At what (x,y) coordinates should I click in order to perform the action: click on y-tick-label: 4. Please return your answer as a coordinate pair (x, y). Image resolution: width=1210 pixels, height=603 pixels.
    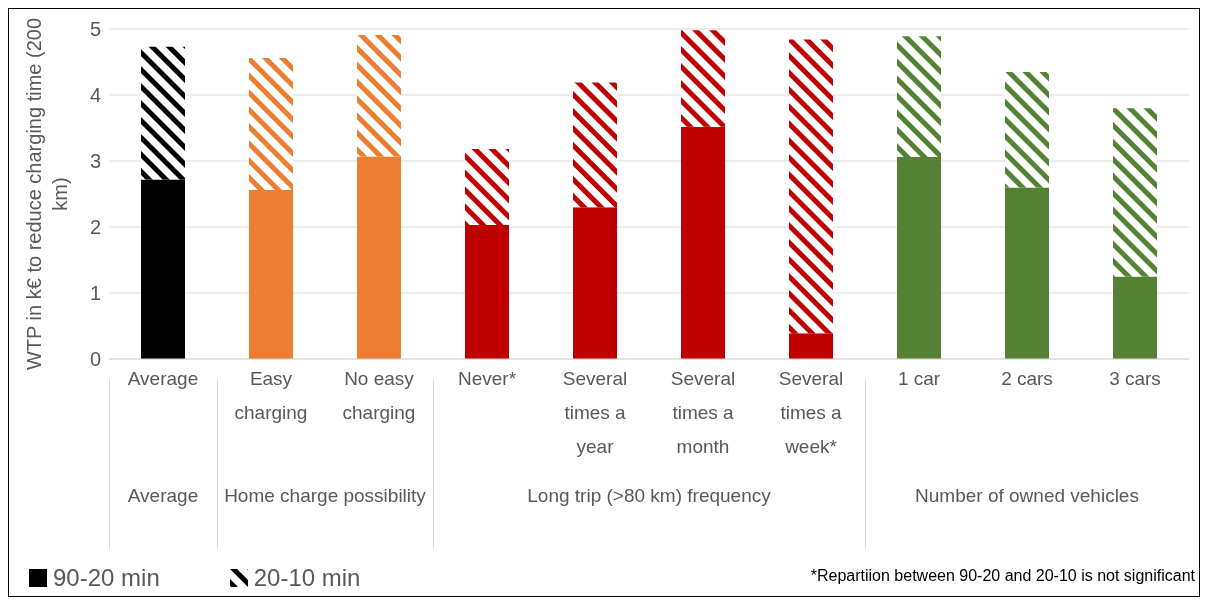
    Looking at the image, I should click on (95, 95).